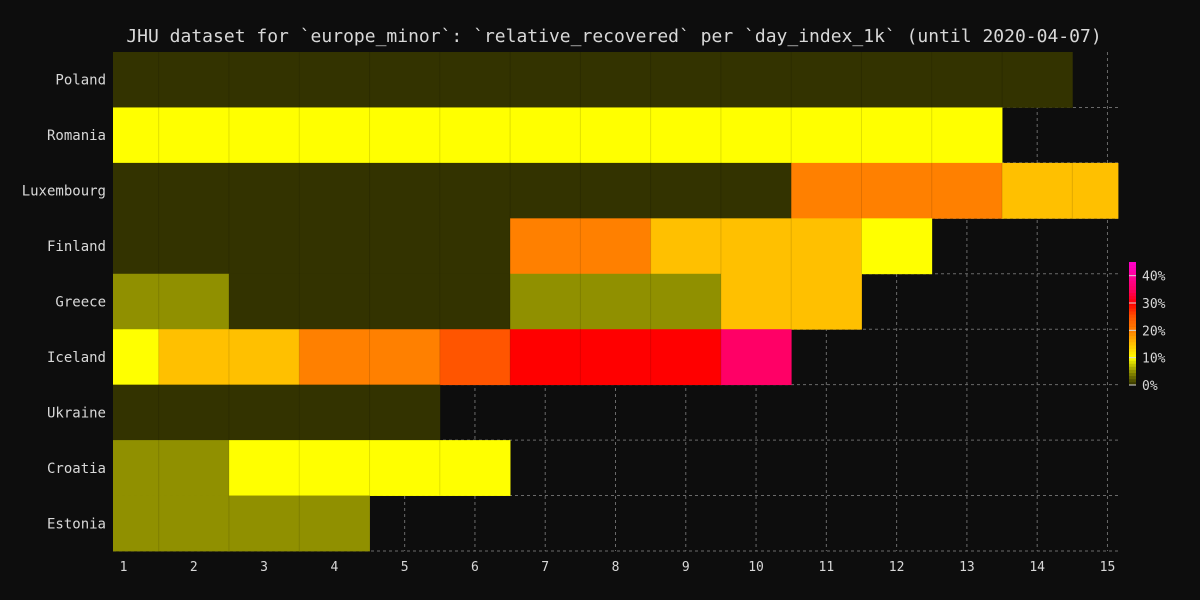 The width and height of the screenshot is (1200, 600). What do you see at coordinates (405, 567) in the screenshot?
I see `x-tick-label-5: 5` at bounding box center [405, 567].